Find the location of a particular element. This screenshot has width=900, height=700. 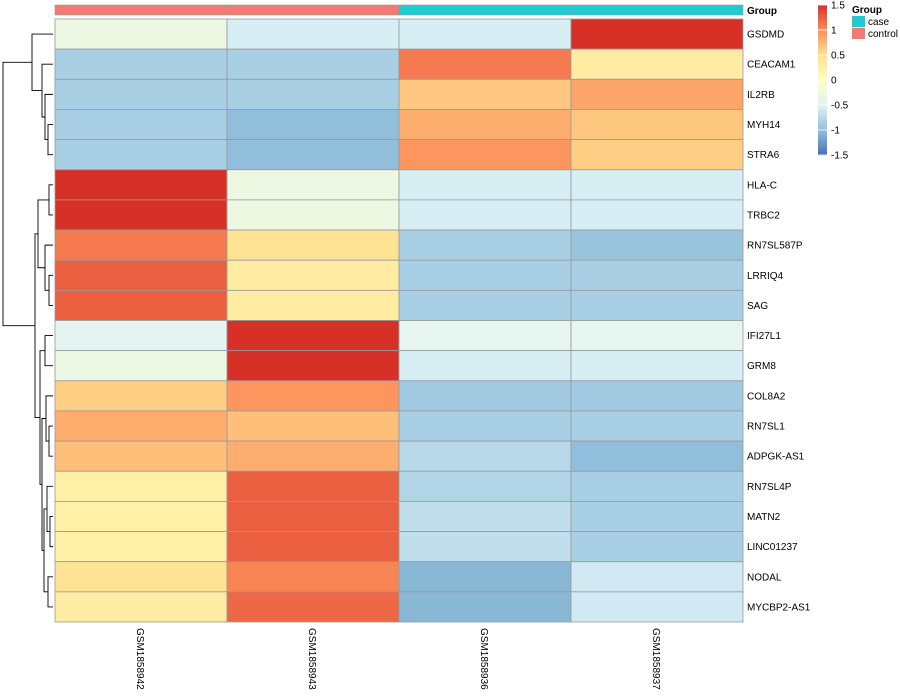

gene-label-ADPGK-AS1: ADPGK-AS1 is located at coordinates (776, 457).